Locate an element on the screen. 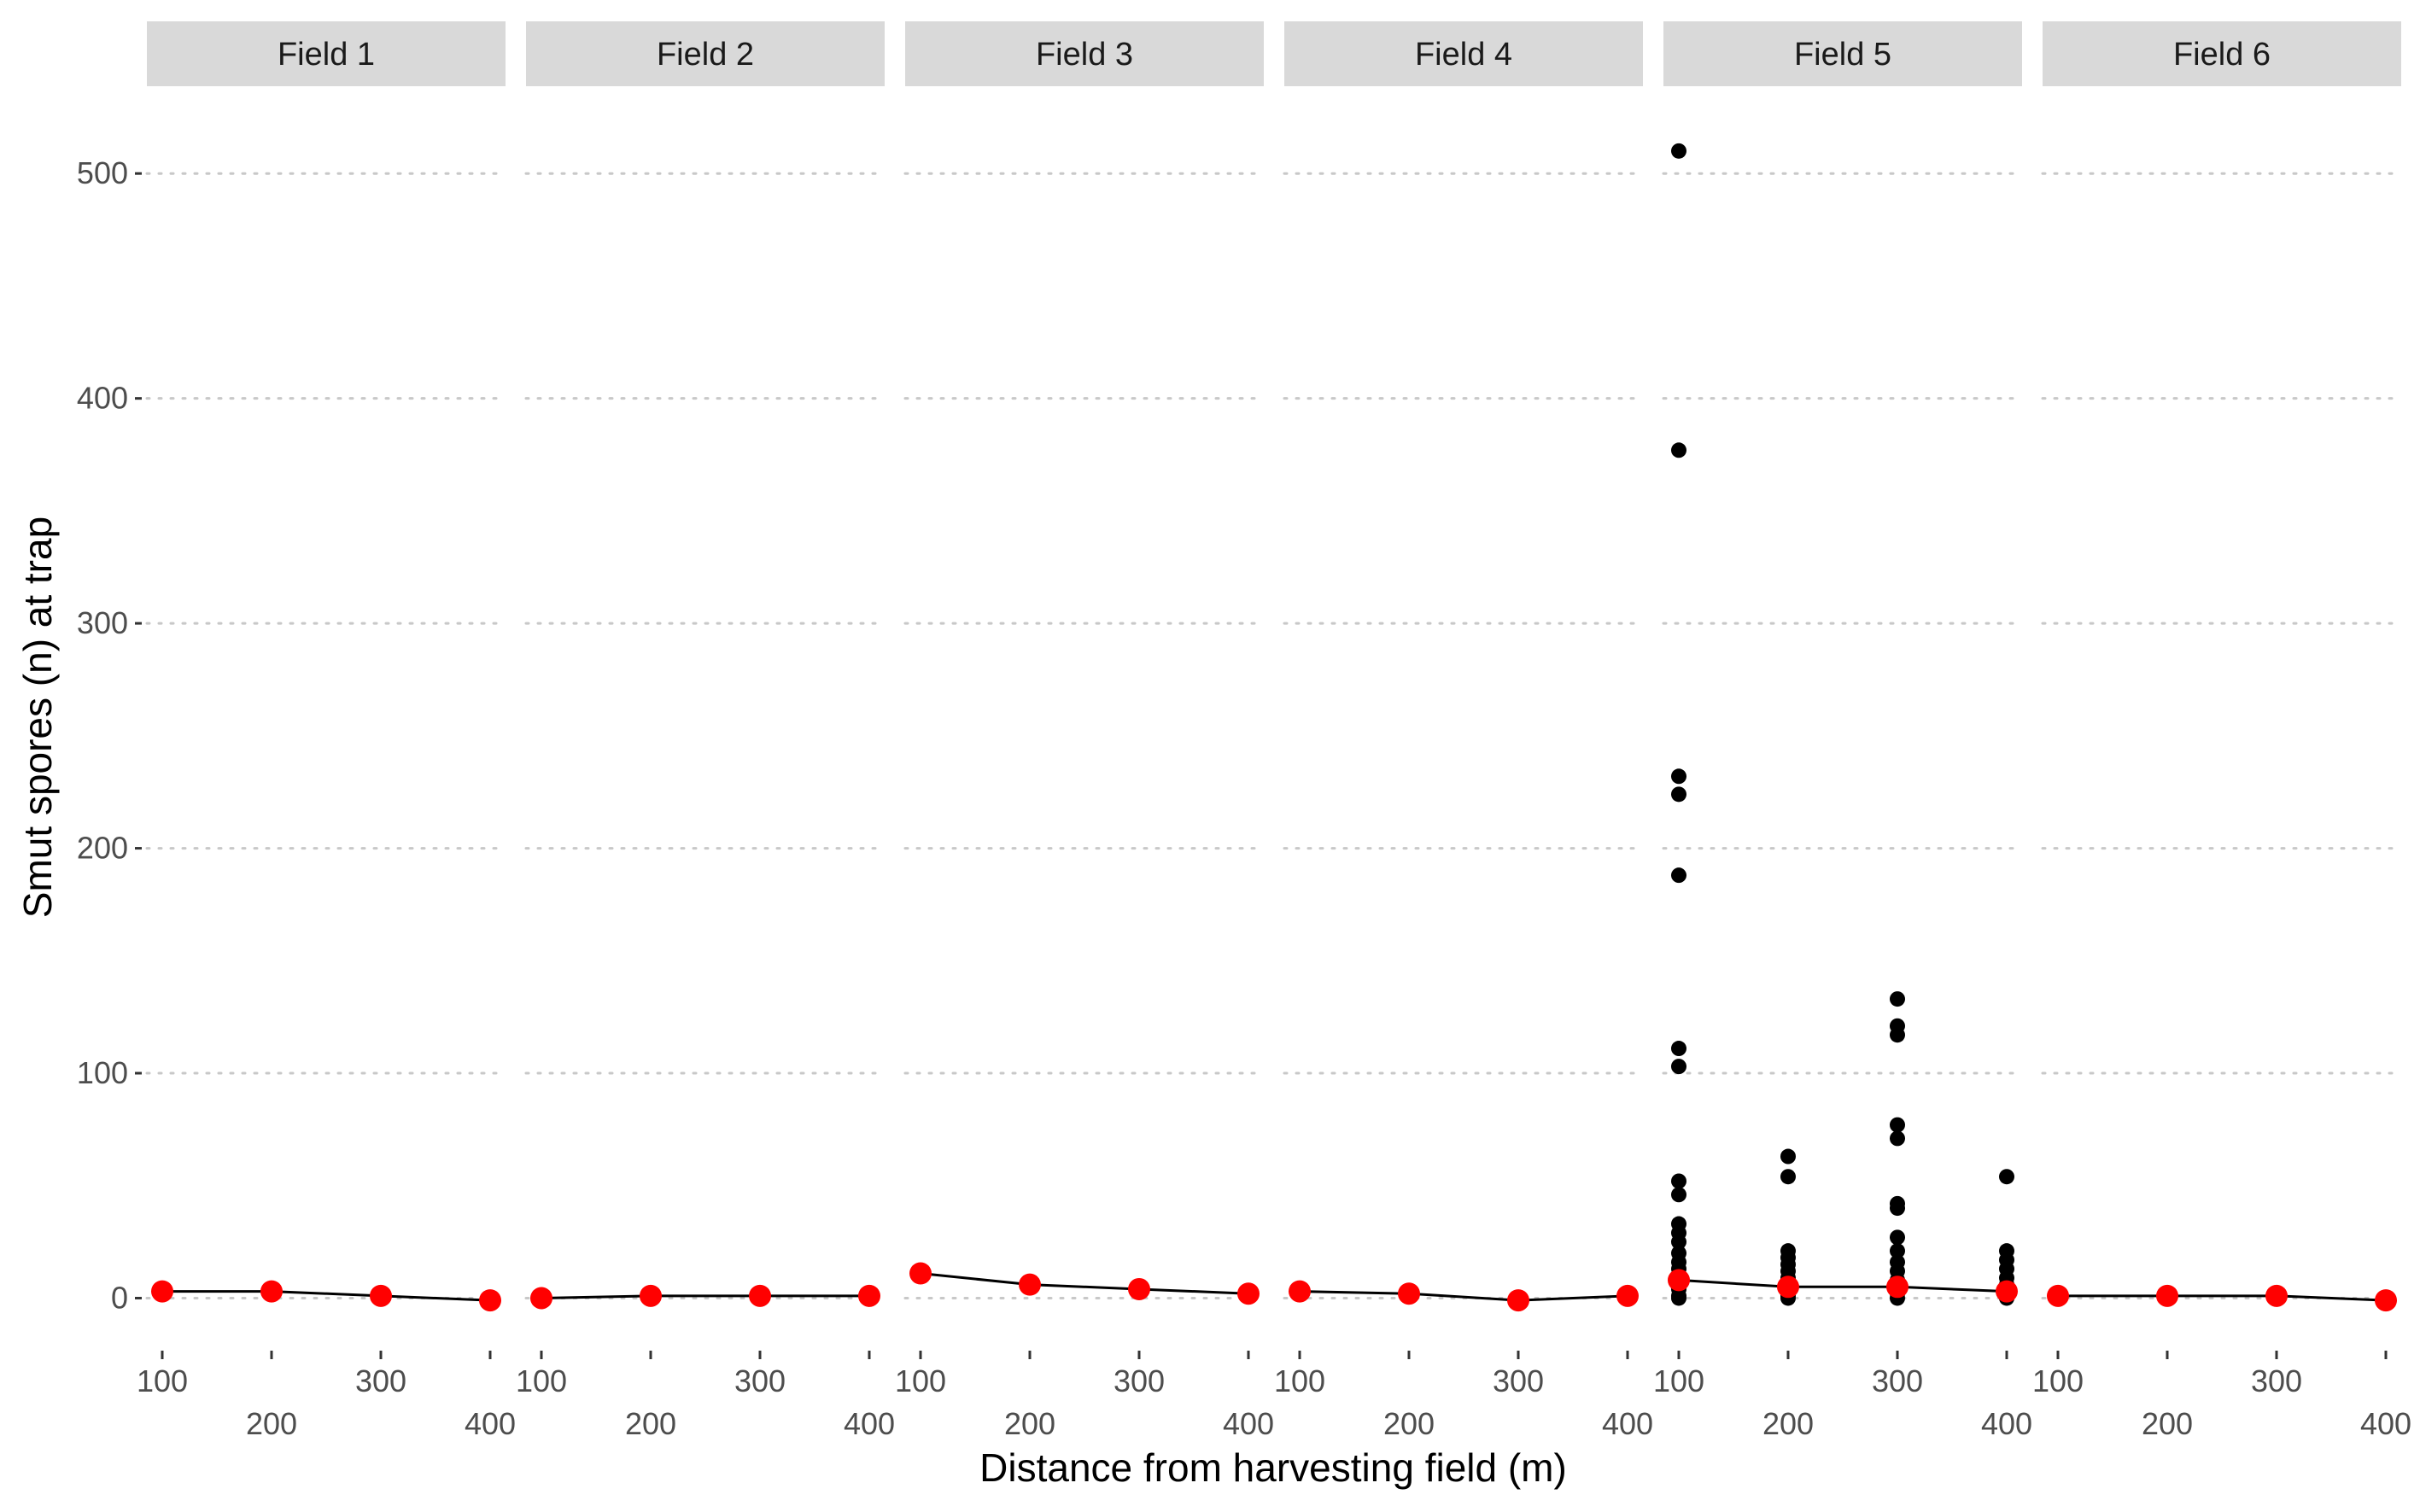 The height and width of the screenshot is (1512, 2420). panel-title: Field 2 is located at coordinates (705, 55).